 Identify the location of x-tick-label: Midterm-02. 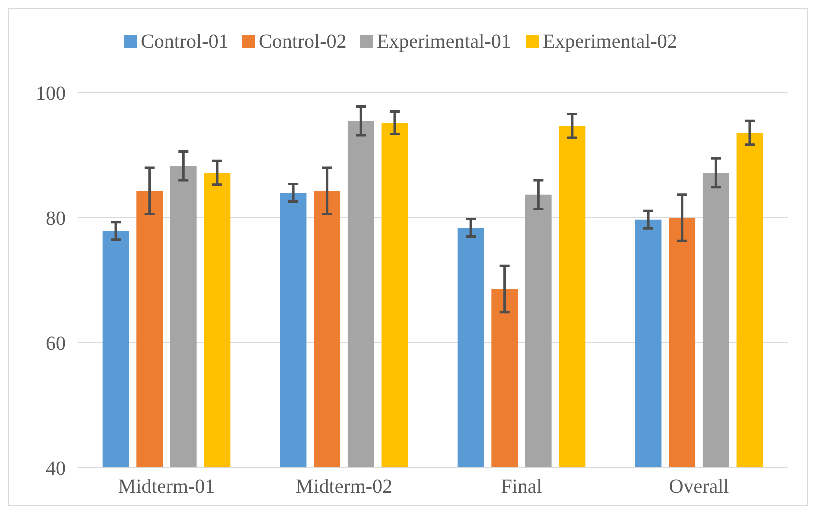
(344, 487).